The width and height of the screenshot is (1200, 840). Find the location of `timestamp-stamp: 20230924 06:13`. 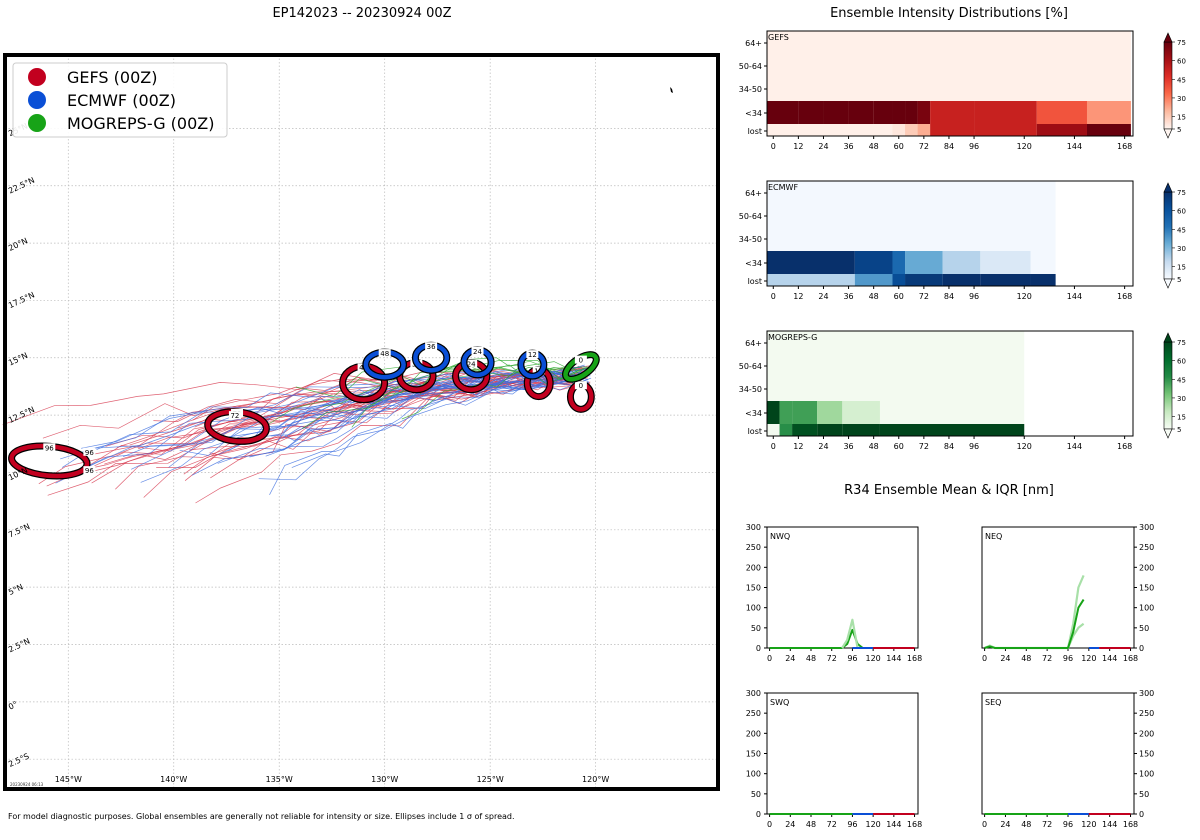

timestamp-stamp: 20230924 06:13 is located at coordinates (27, 784).